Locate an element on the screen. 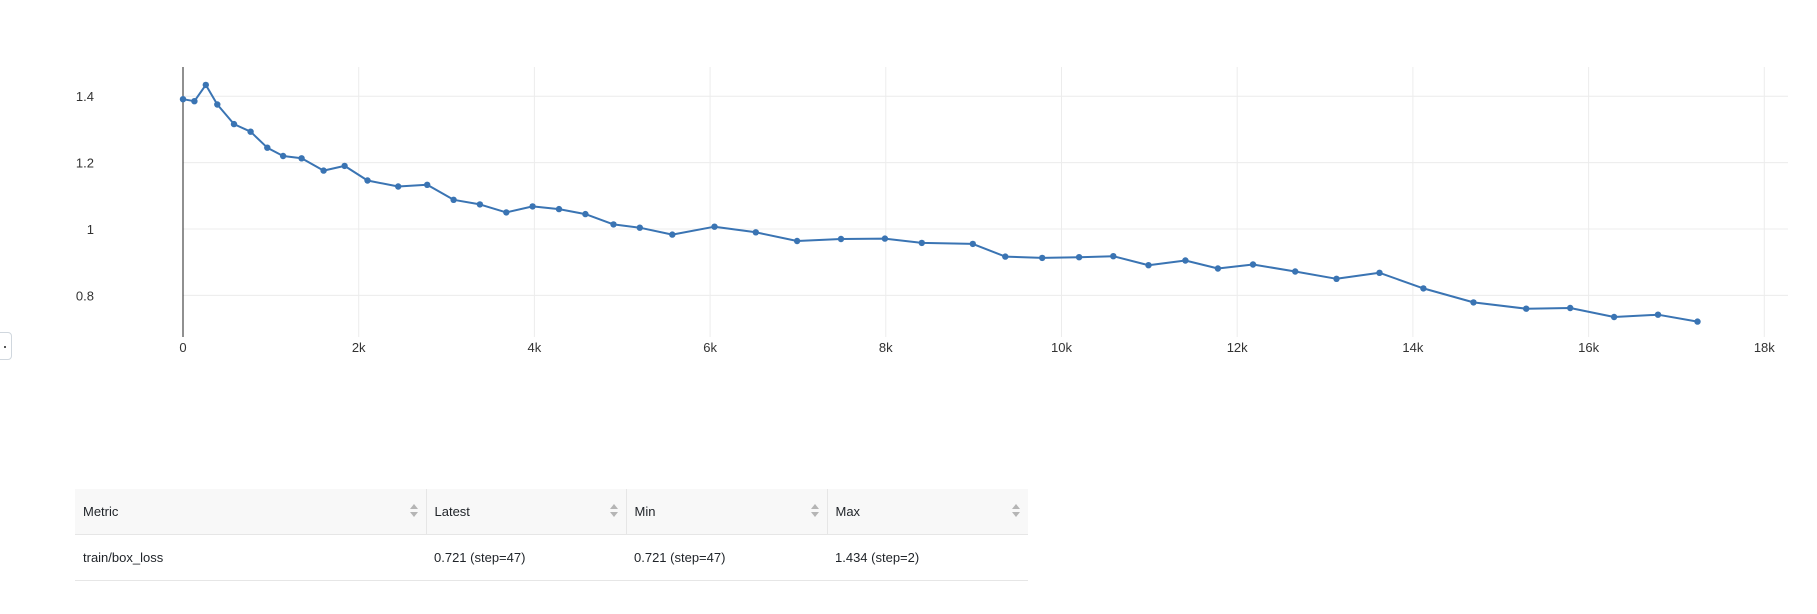  x-tick-label: 4k is located at coordinates (535, 347).